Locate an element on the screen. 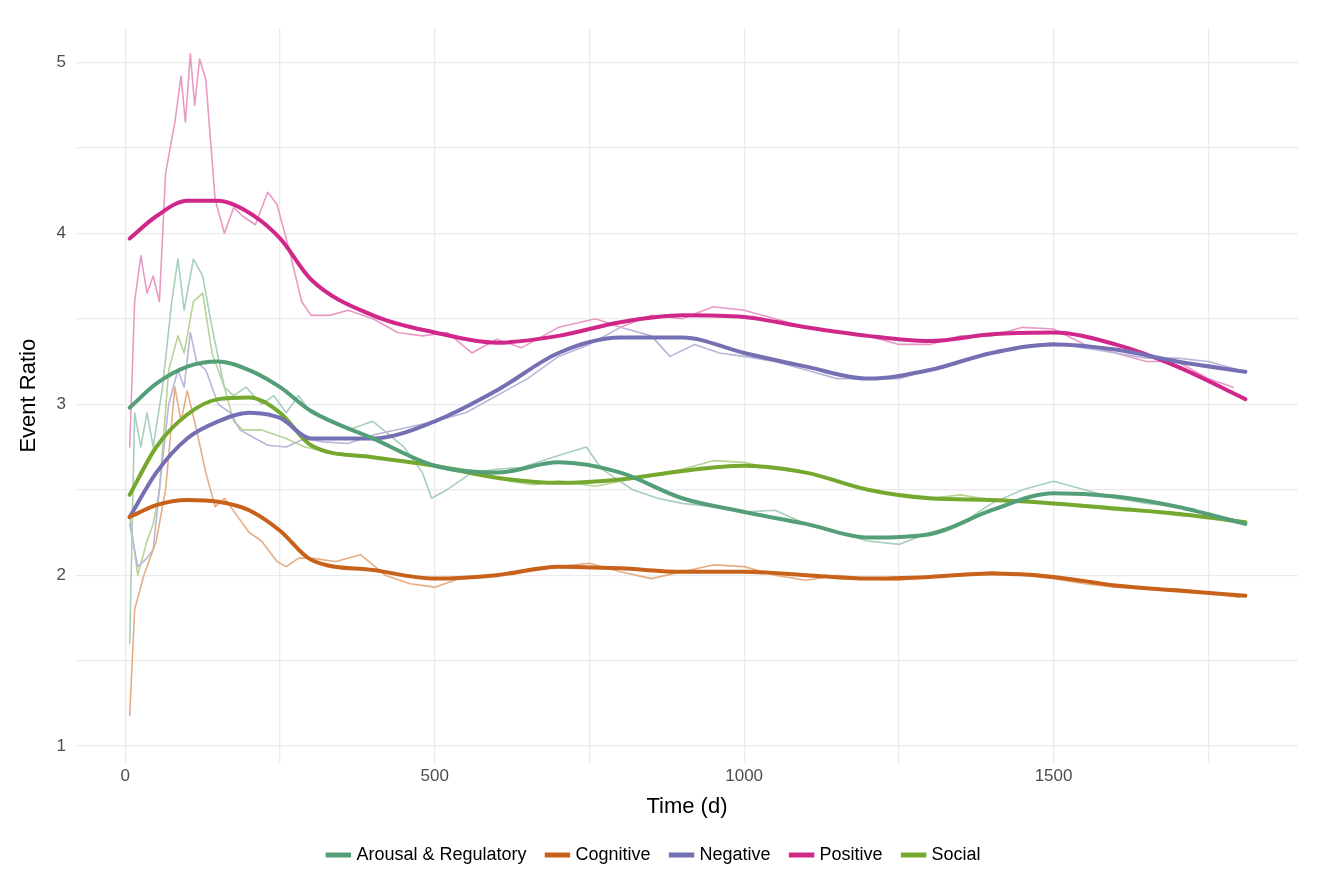 This screenshot has height=887, width=1322. legend-label: Social is located at coordinates (956, 853).